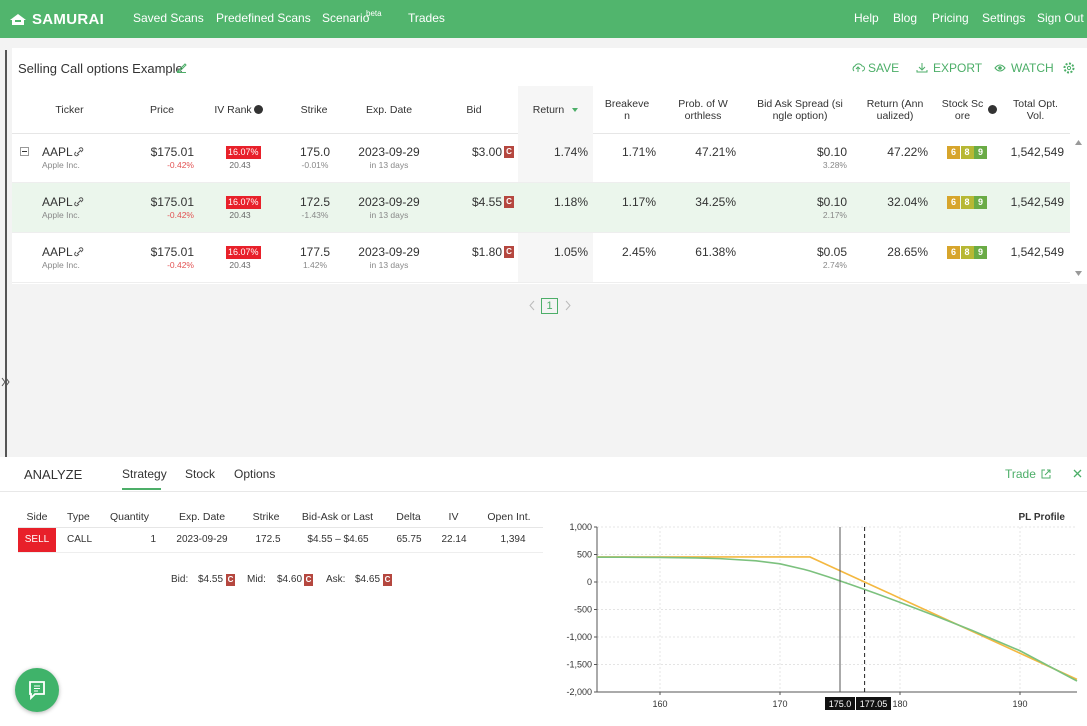  Describe the element at coordinates (980, 202) in the screenshot. I see `stock-score: 9` at that location.